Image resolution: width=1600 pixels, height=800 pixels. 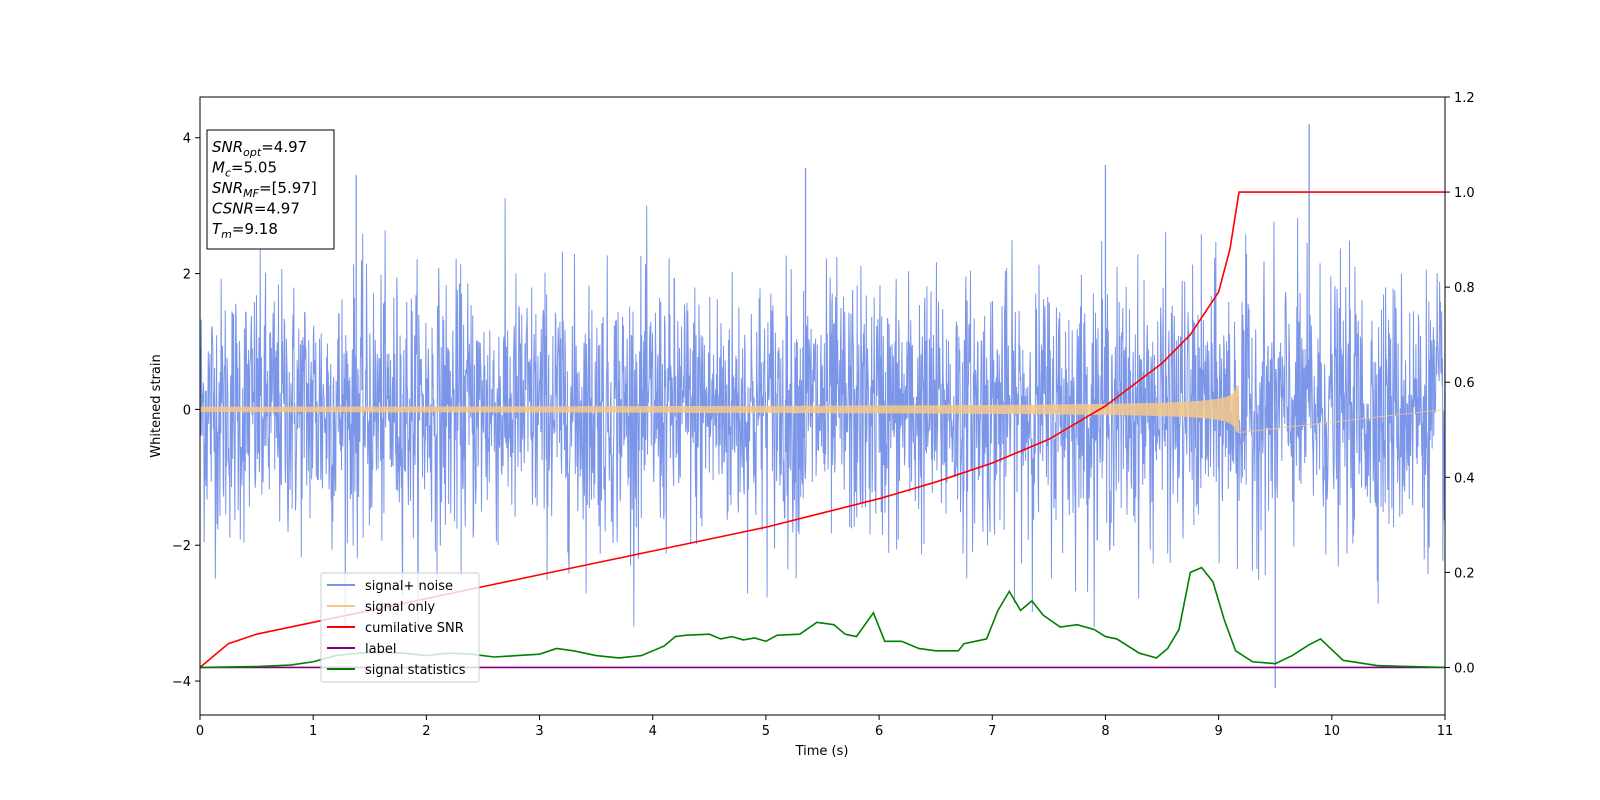 What do you see at coordinates (879, 731) in the screenshot?
I see `x-tick-label: 6` at bounding box center [879, 731].